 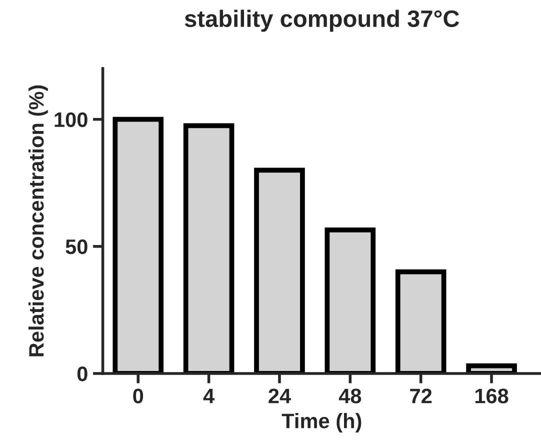 I want to click on y-tick-label: 0, so click(x=82, y=374).